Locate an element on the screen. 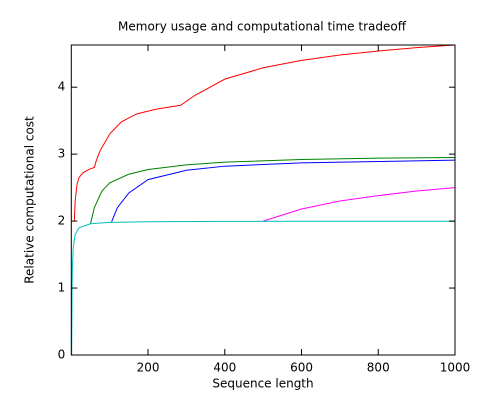 The image size is (500, 400). y-tick-label: 0 is located at coordinates (62, 355).